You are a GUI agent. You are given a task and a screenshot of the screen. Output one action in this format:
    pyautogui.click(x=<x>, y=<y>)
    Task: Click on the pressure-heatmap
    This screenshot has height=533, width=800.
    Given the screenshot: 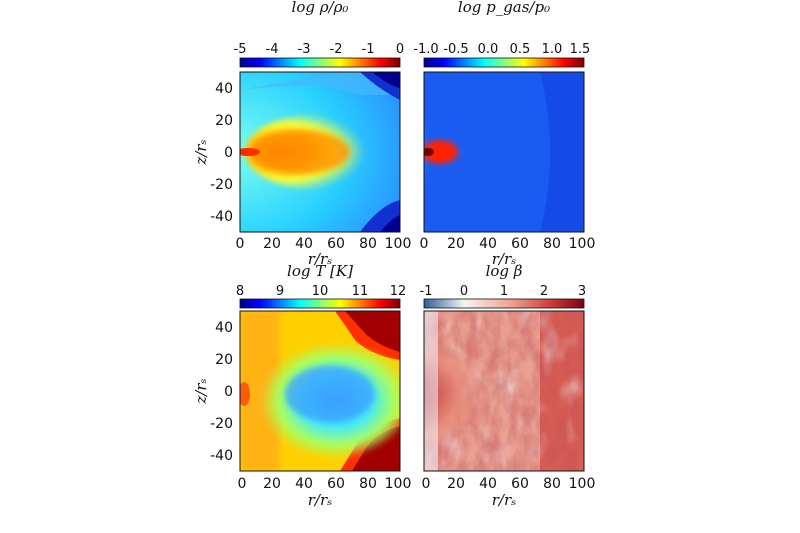 What is the action you would take?
    pyautogui.click(x=504, y=152)
    